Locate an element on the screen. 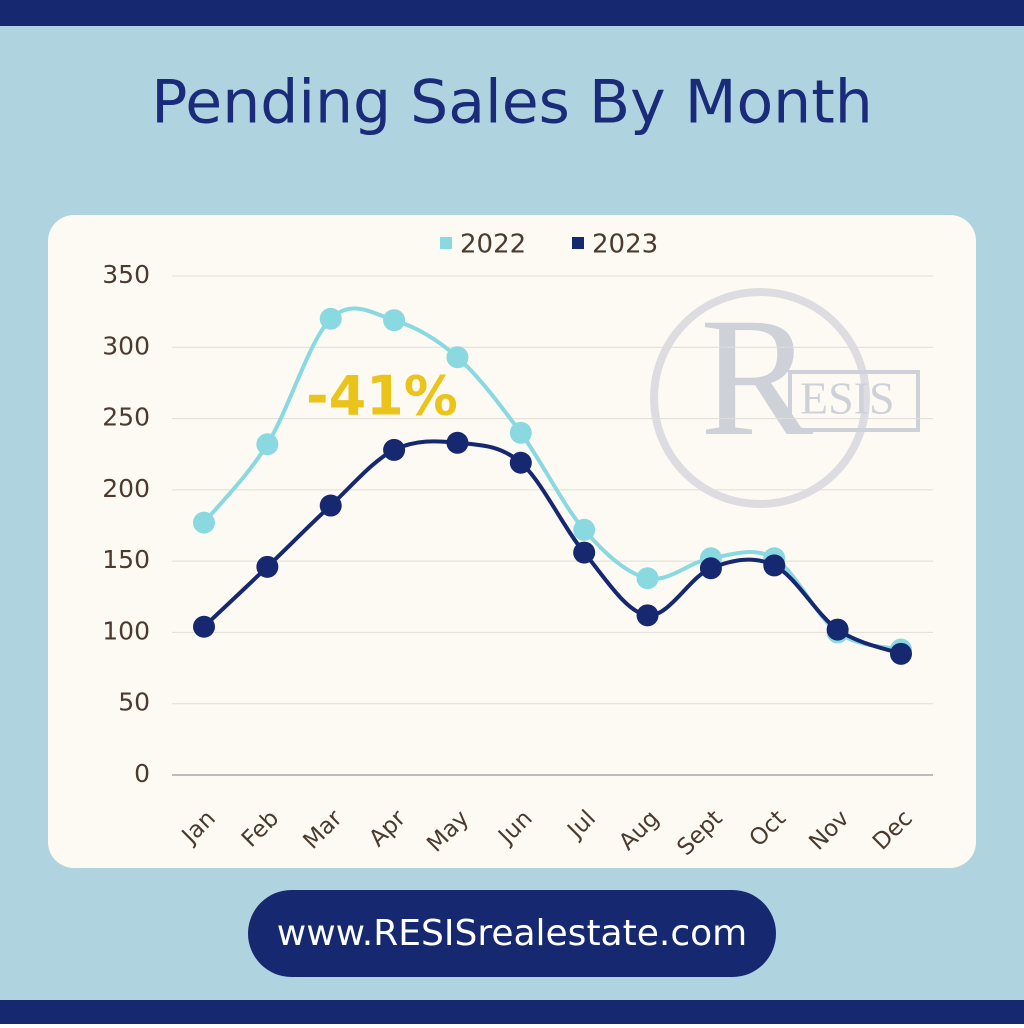  y-tick-label: 100 is located at coordinates (126, 630).